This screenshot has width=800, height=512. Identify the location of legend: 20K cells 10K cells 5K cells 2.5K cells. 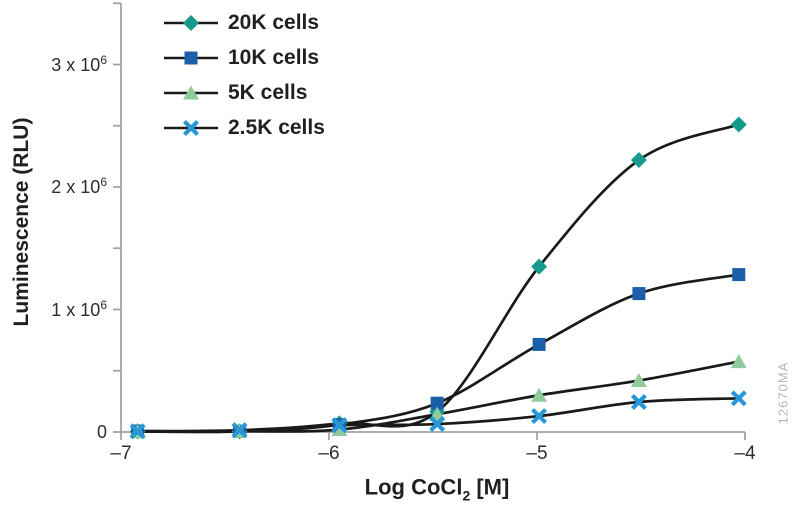
(244, 75).